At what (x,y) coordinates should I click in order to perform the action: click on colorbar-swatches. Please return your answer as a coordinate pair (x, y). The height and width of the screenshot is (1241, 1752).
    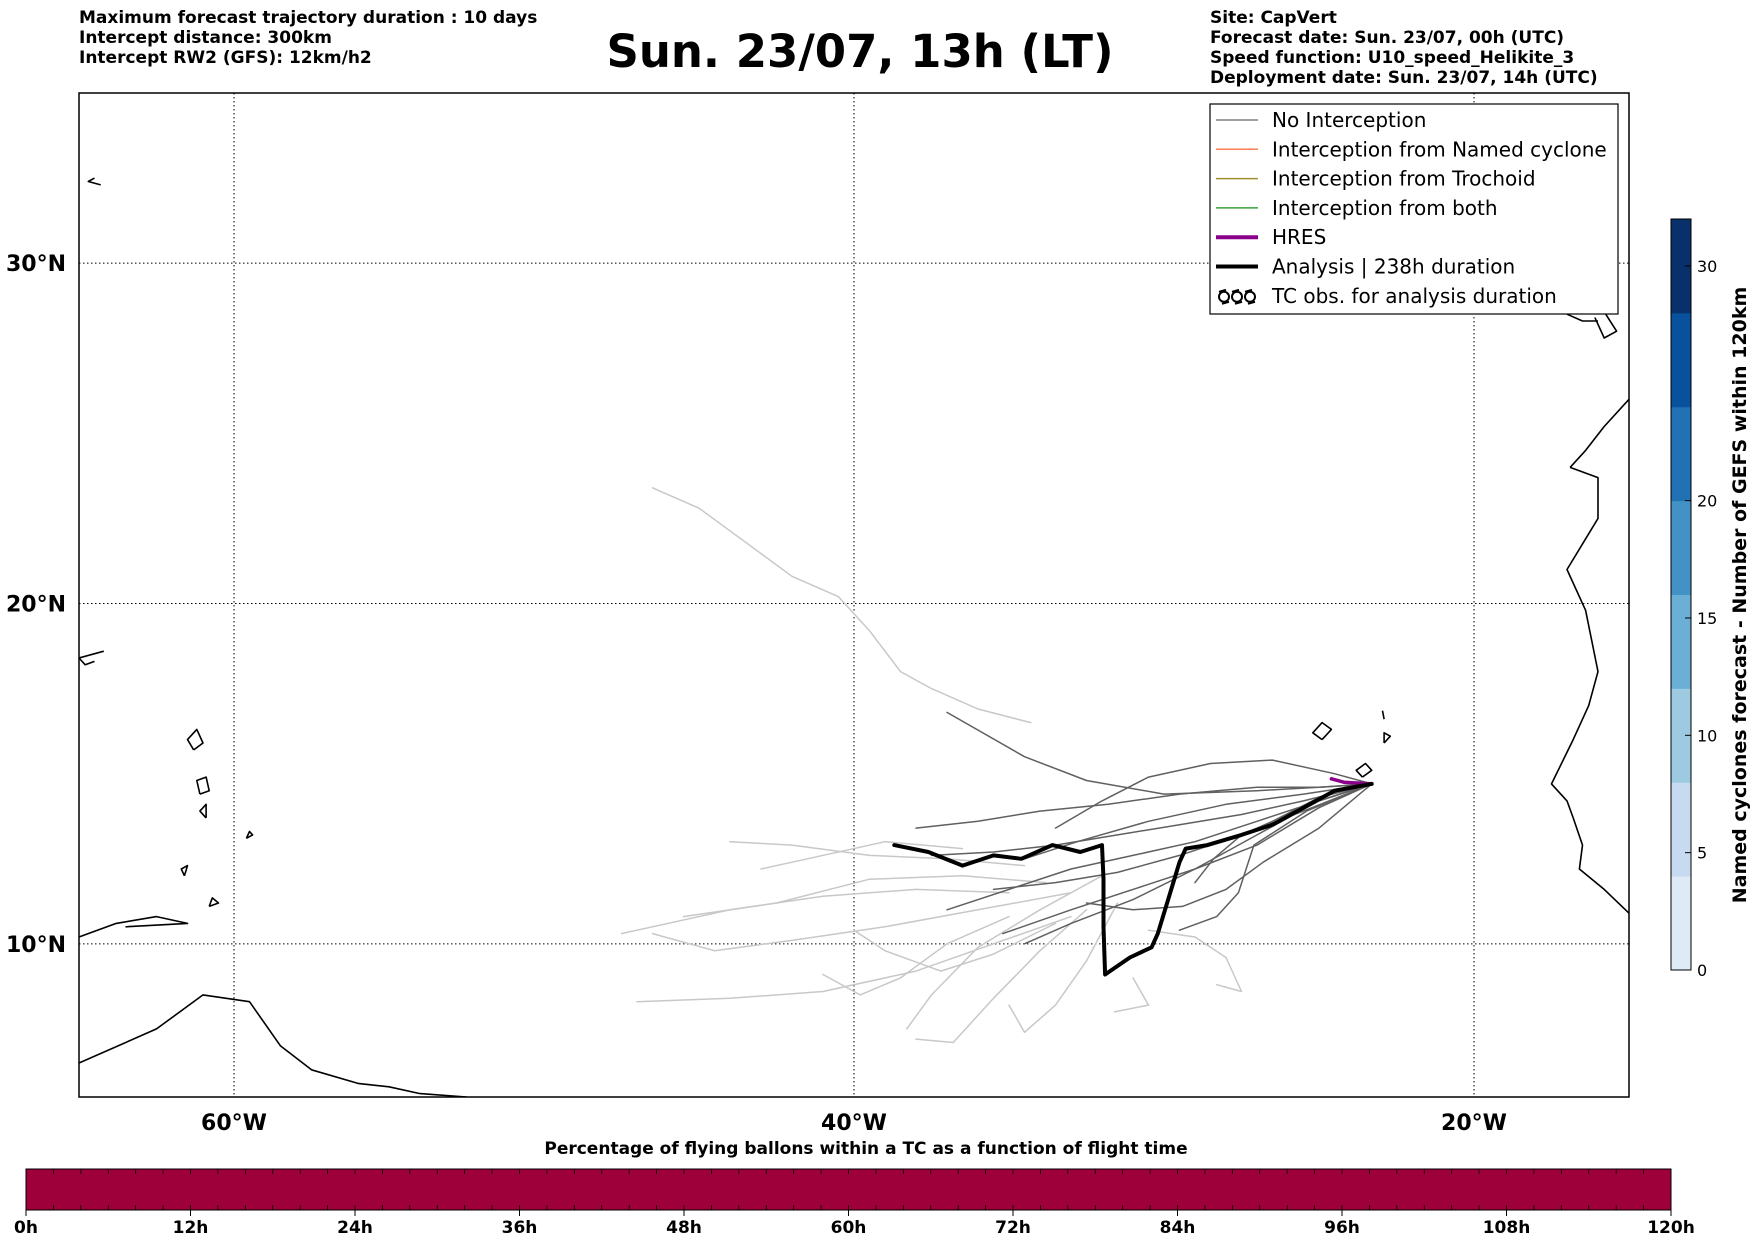
    Looking at the image, I should click on (1681, 595).